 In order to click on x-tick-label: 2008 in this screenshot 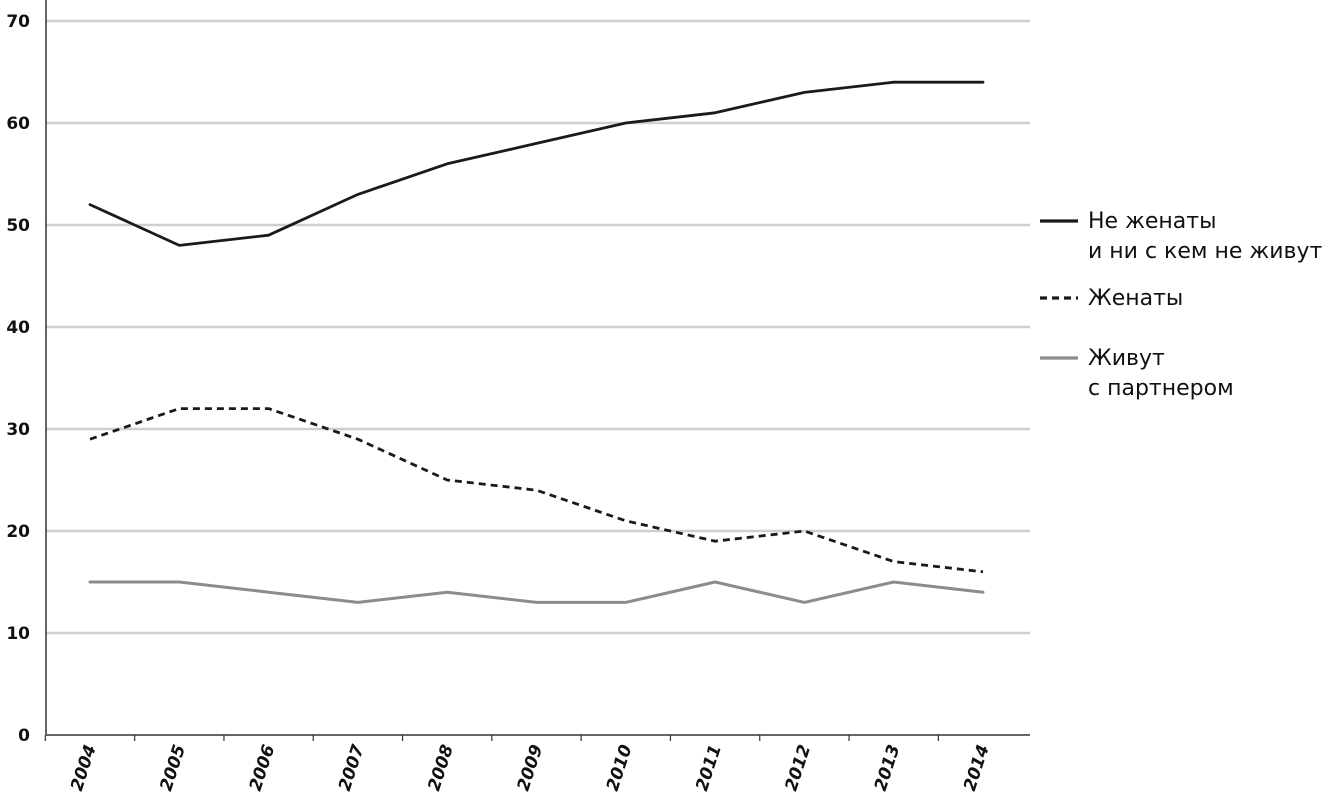, I will do `click(441, 767)`.